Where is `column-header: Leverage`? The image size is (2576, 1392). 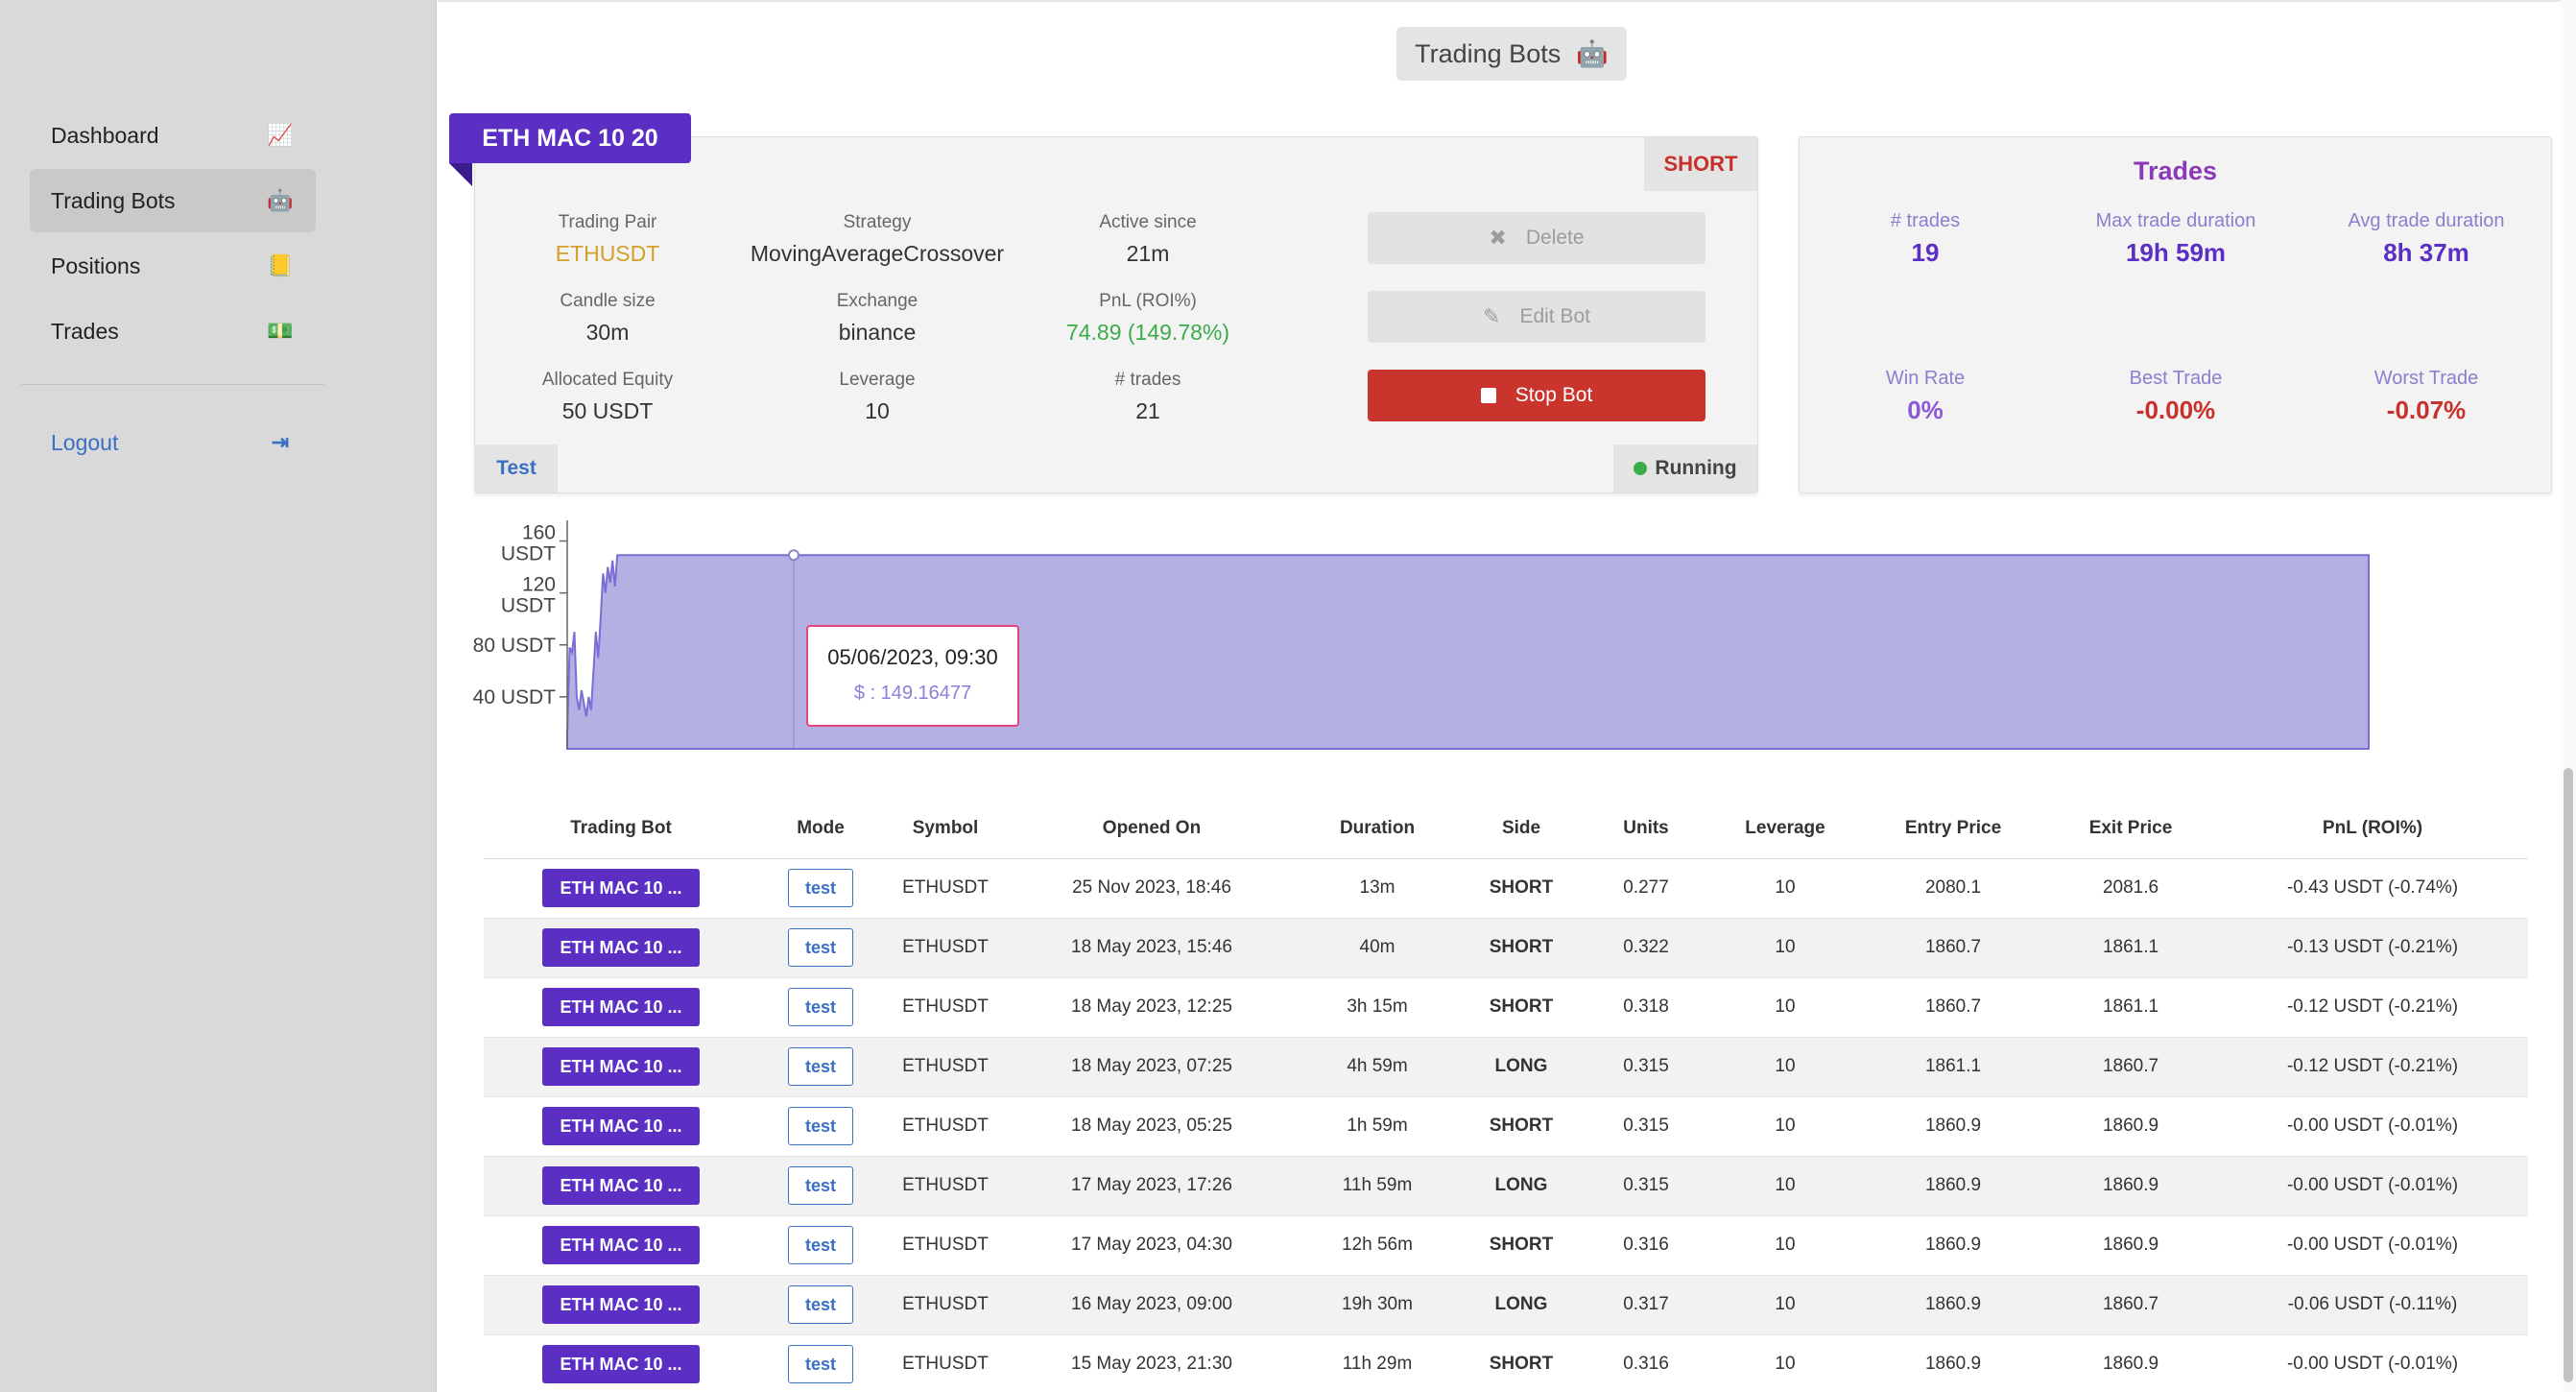 column-header: Leverage is located at coordinates (1785, 829).